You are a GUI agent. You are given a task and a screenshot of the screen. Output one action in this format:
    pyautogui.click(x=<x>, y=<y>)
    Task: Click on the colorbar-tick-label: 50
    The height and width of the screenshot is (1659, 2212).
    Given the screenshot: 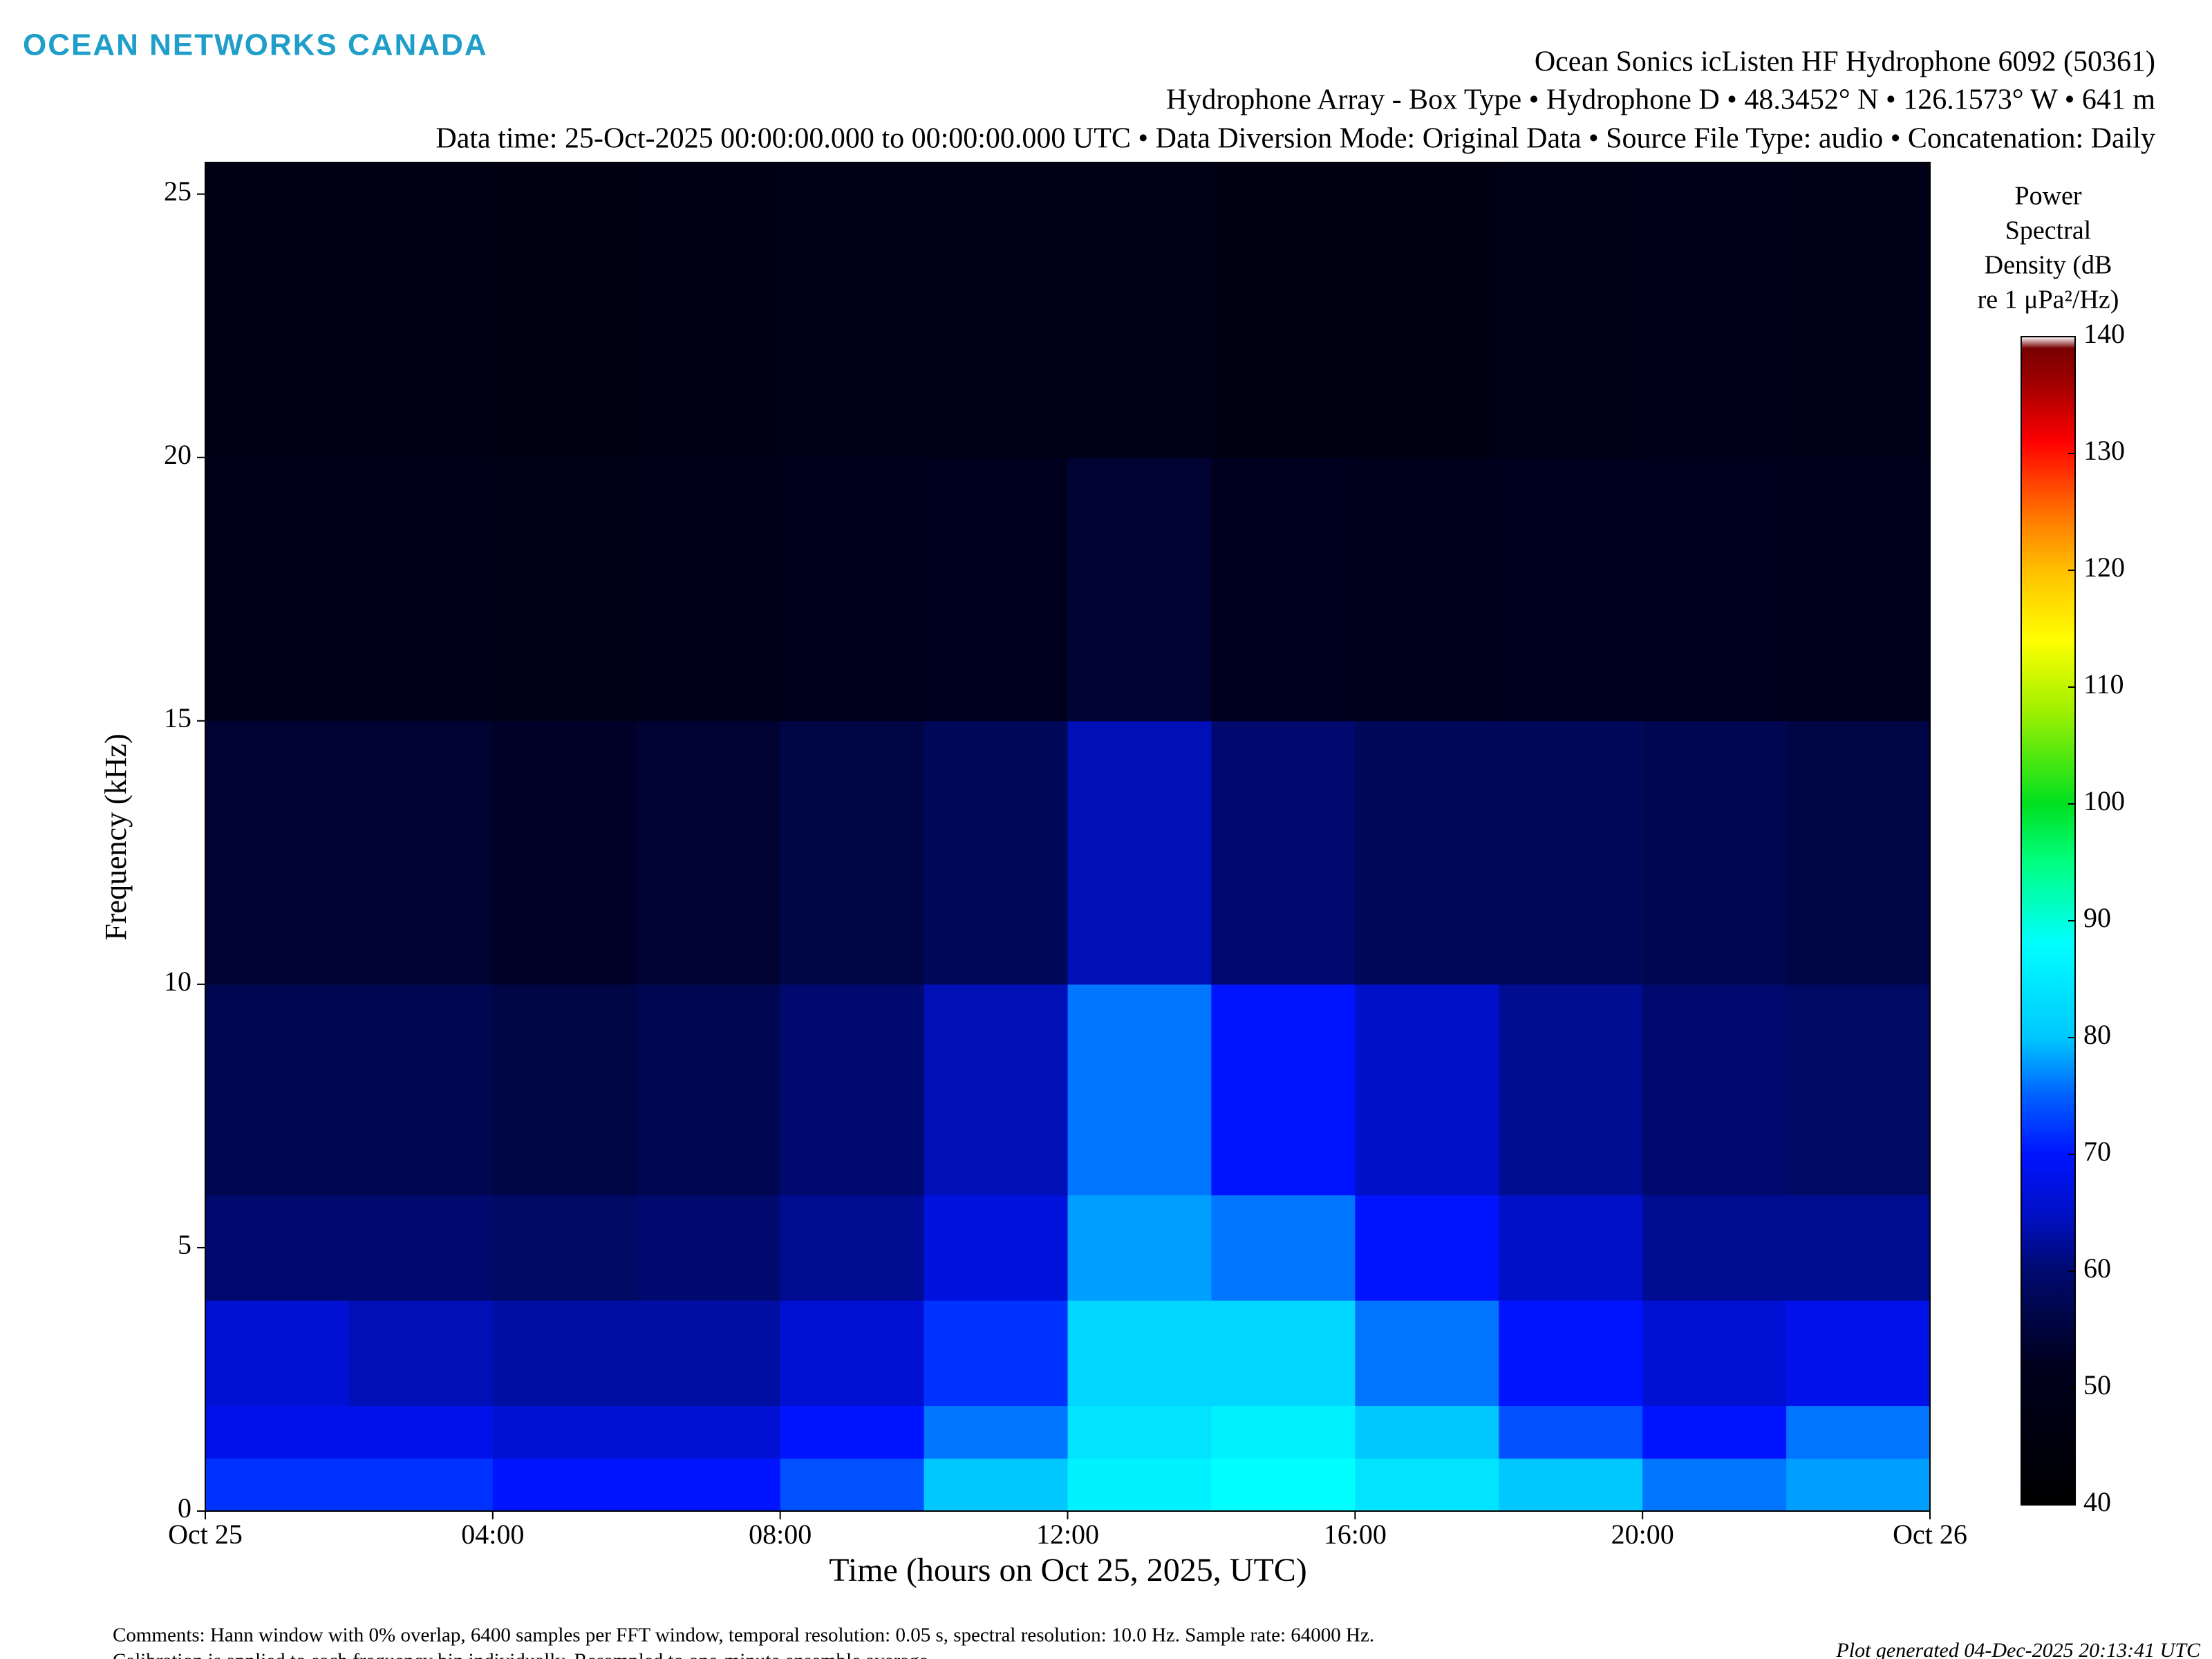 What is the action you would take?
    pyautogui.click(x=2097, y=1384)
    